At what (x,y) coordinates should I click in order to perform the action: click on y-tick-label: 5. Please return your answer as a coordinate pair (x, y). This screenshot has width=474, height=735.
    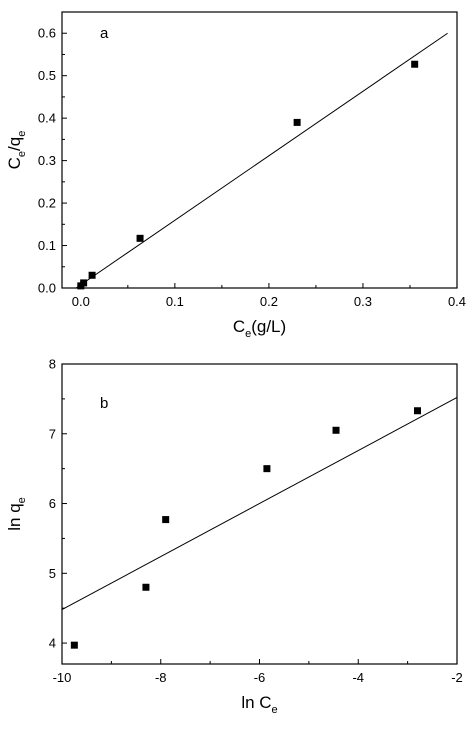
    Looking at the image, I should click on (52, 573).